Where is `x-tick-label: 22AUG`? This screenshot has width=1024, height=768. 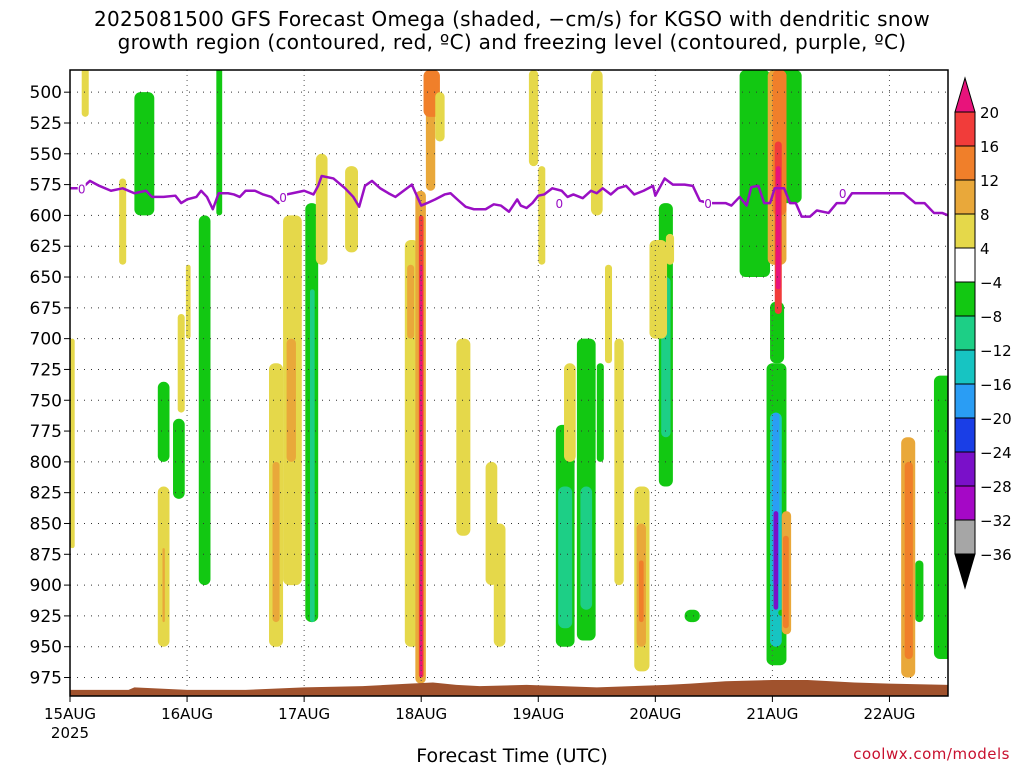
x-tick-label: 22AUG is located at coordinates (889, 714).